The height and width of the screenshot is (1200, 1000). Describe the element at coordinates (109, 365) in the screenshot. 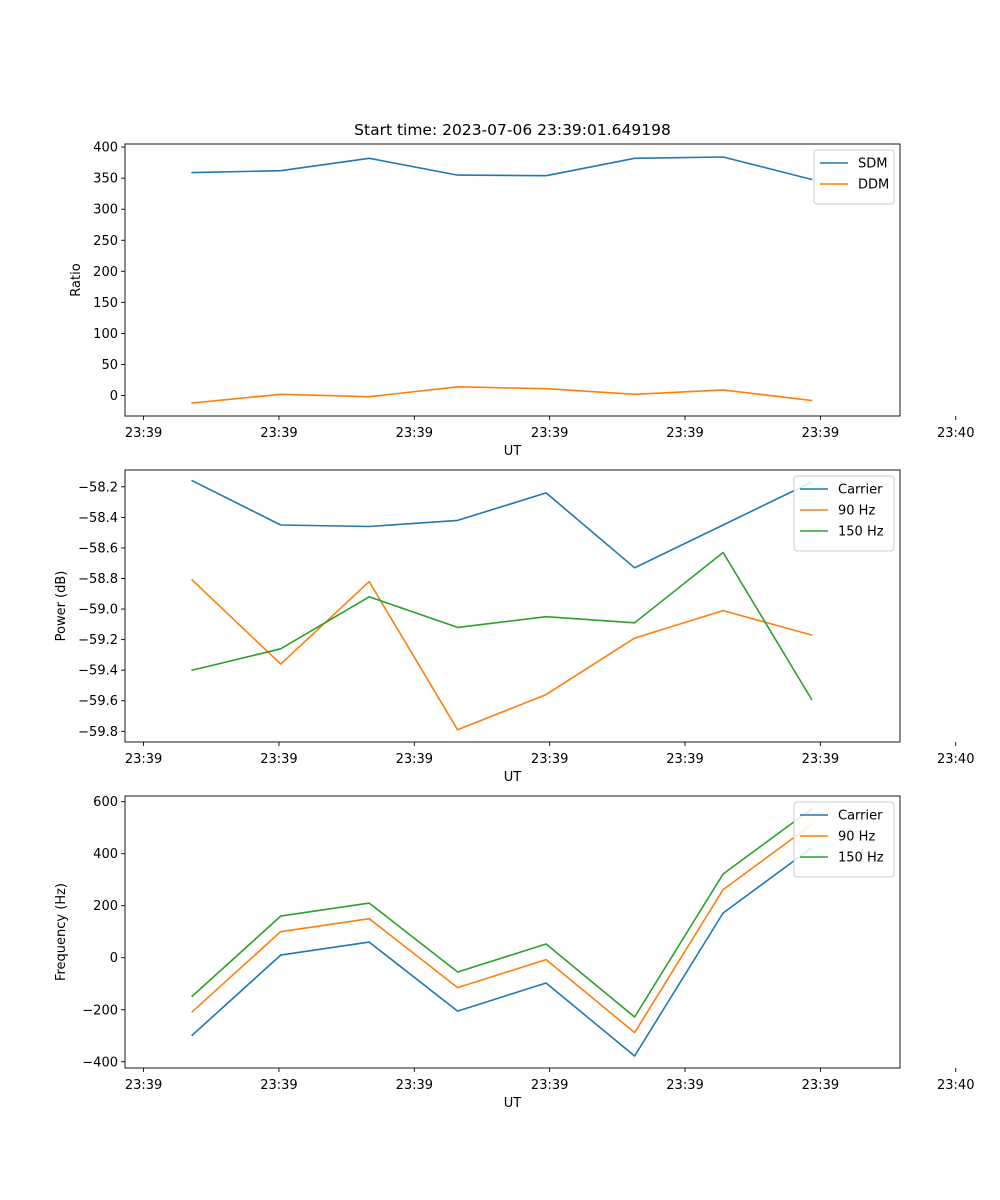

I see `y-tick-label: 50` at that location.